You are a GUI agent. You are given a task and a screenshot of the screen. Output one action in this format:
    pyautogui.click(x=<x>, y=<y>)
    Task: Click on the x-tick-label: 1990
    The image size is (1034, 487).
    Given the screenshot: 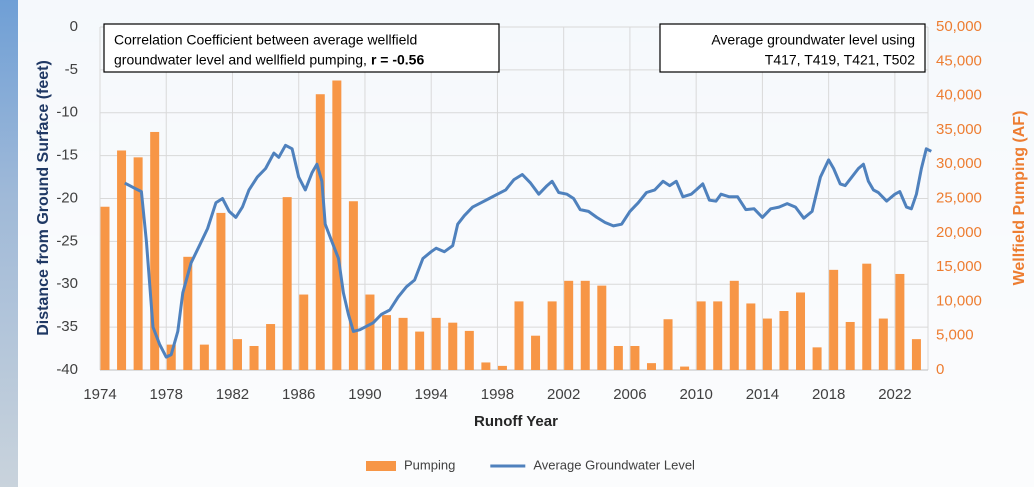 What is the action you would take?
    pyautogui.click(x=364, y=394)
    